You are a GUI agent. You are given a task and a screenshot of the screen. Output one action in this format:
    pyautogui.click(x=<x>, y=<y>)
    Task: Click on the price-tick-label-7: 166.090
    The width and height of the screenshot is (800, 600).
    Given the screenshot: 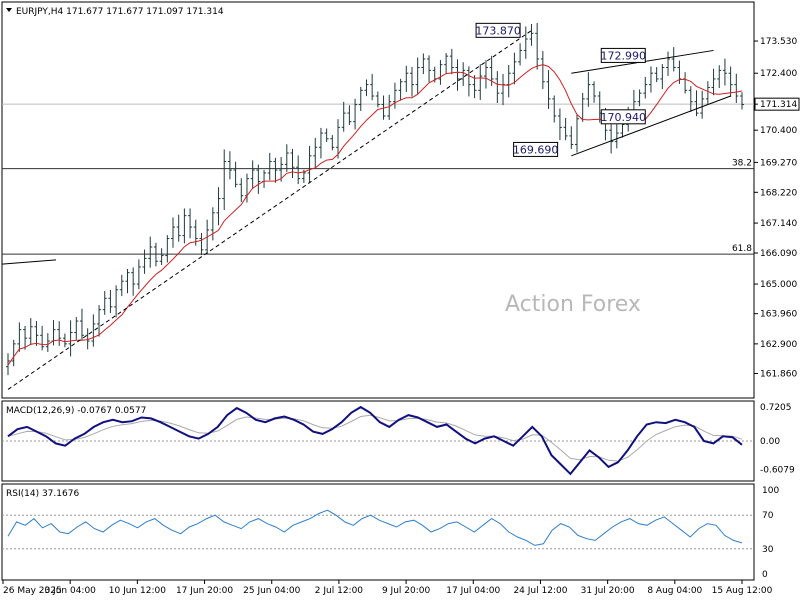 What is the action you would take?
    pyautogui.click(x=778, y=254)
    